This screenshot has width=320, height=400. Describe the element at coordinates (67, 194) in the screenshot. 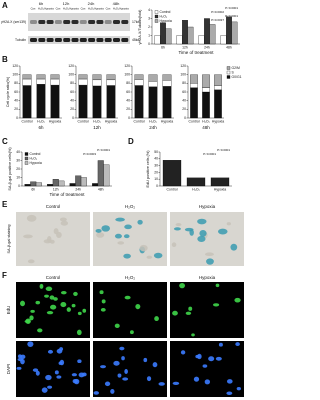

I see `x-axis-label: Time of treatment` at that location.